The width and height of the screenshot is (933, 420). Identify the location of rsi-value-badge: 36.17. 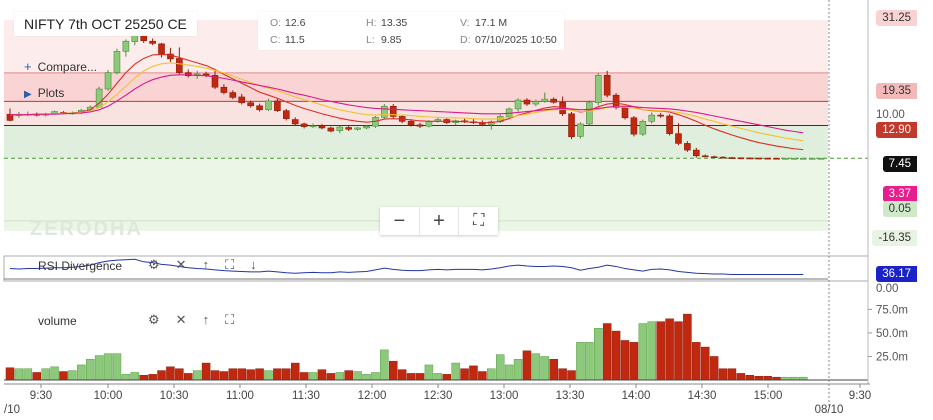
(896, 274).